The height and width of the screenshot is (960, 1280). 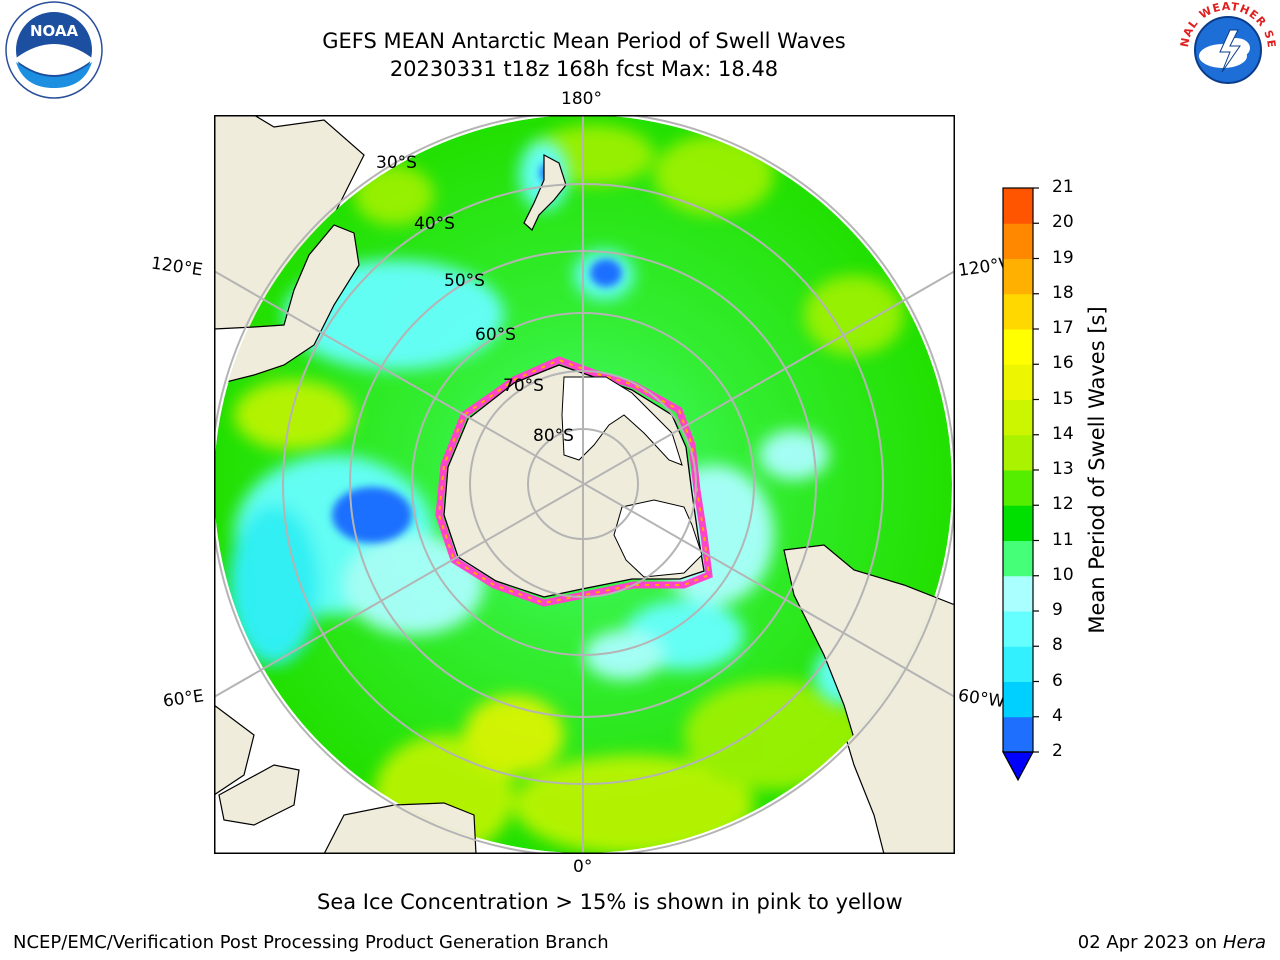 What do you see at coordinates (584, 69) in the screenshot?
I see `chart-subtitle-run-info: 20230331 t18z 168h fcst Max: 18.48` at bounding box center [584, 69].